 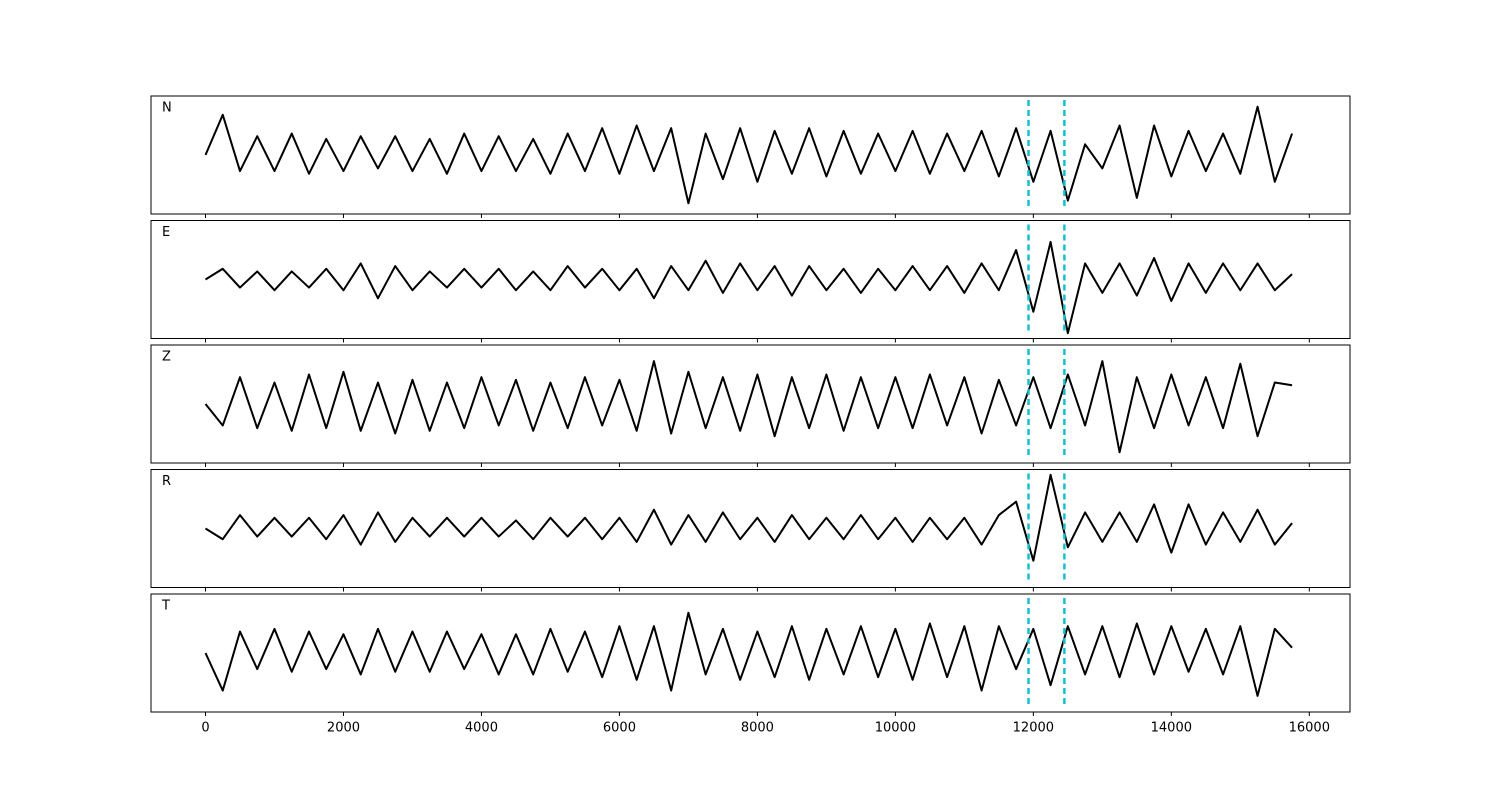 What do you see at coordinates (166, 481) in the screenshot?
I see `channel-label: R` at bounding box center [166, 481].